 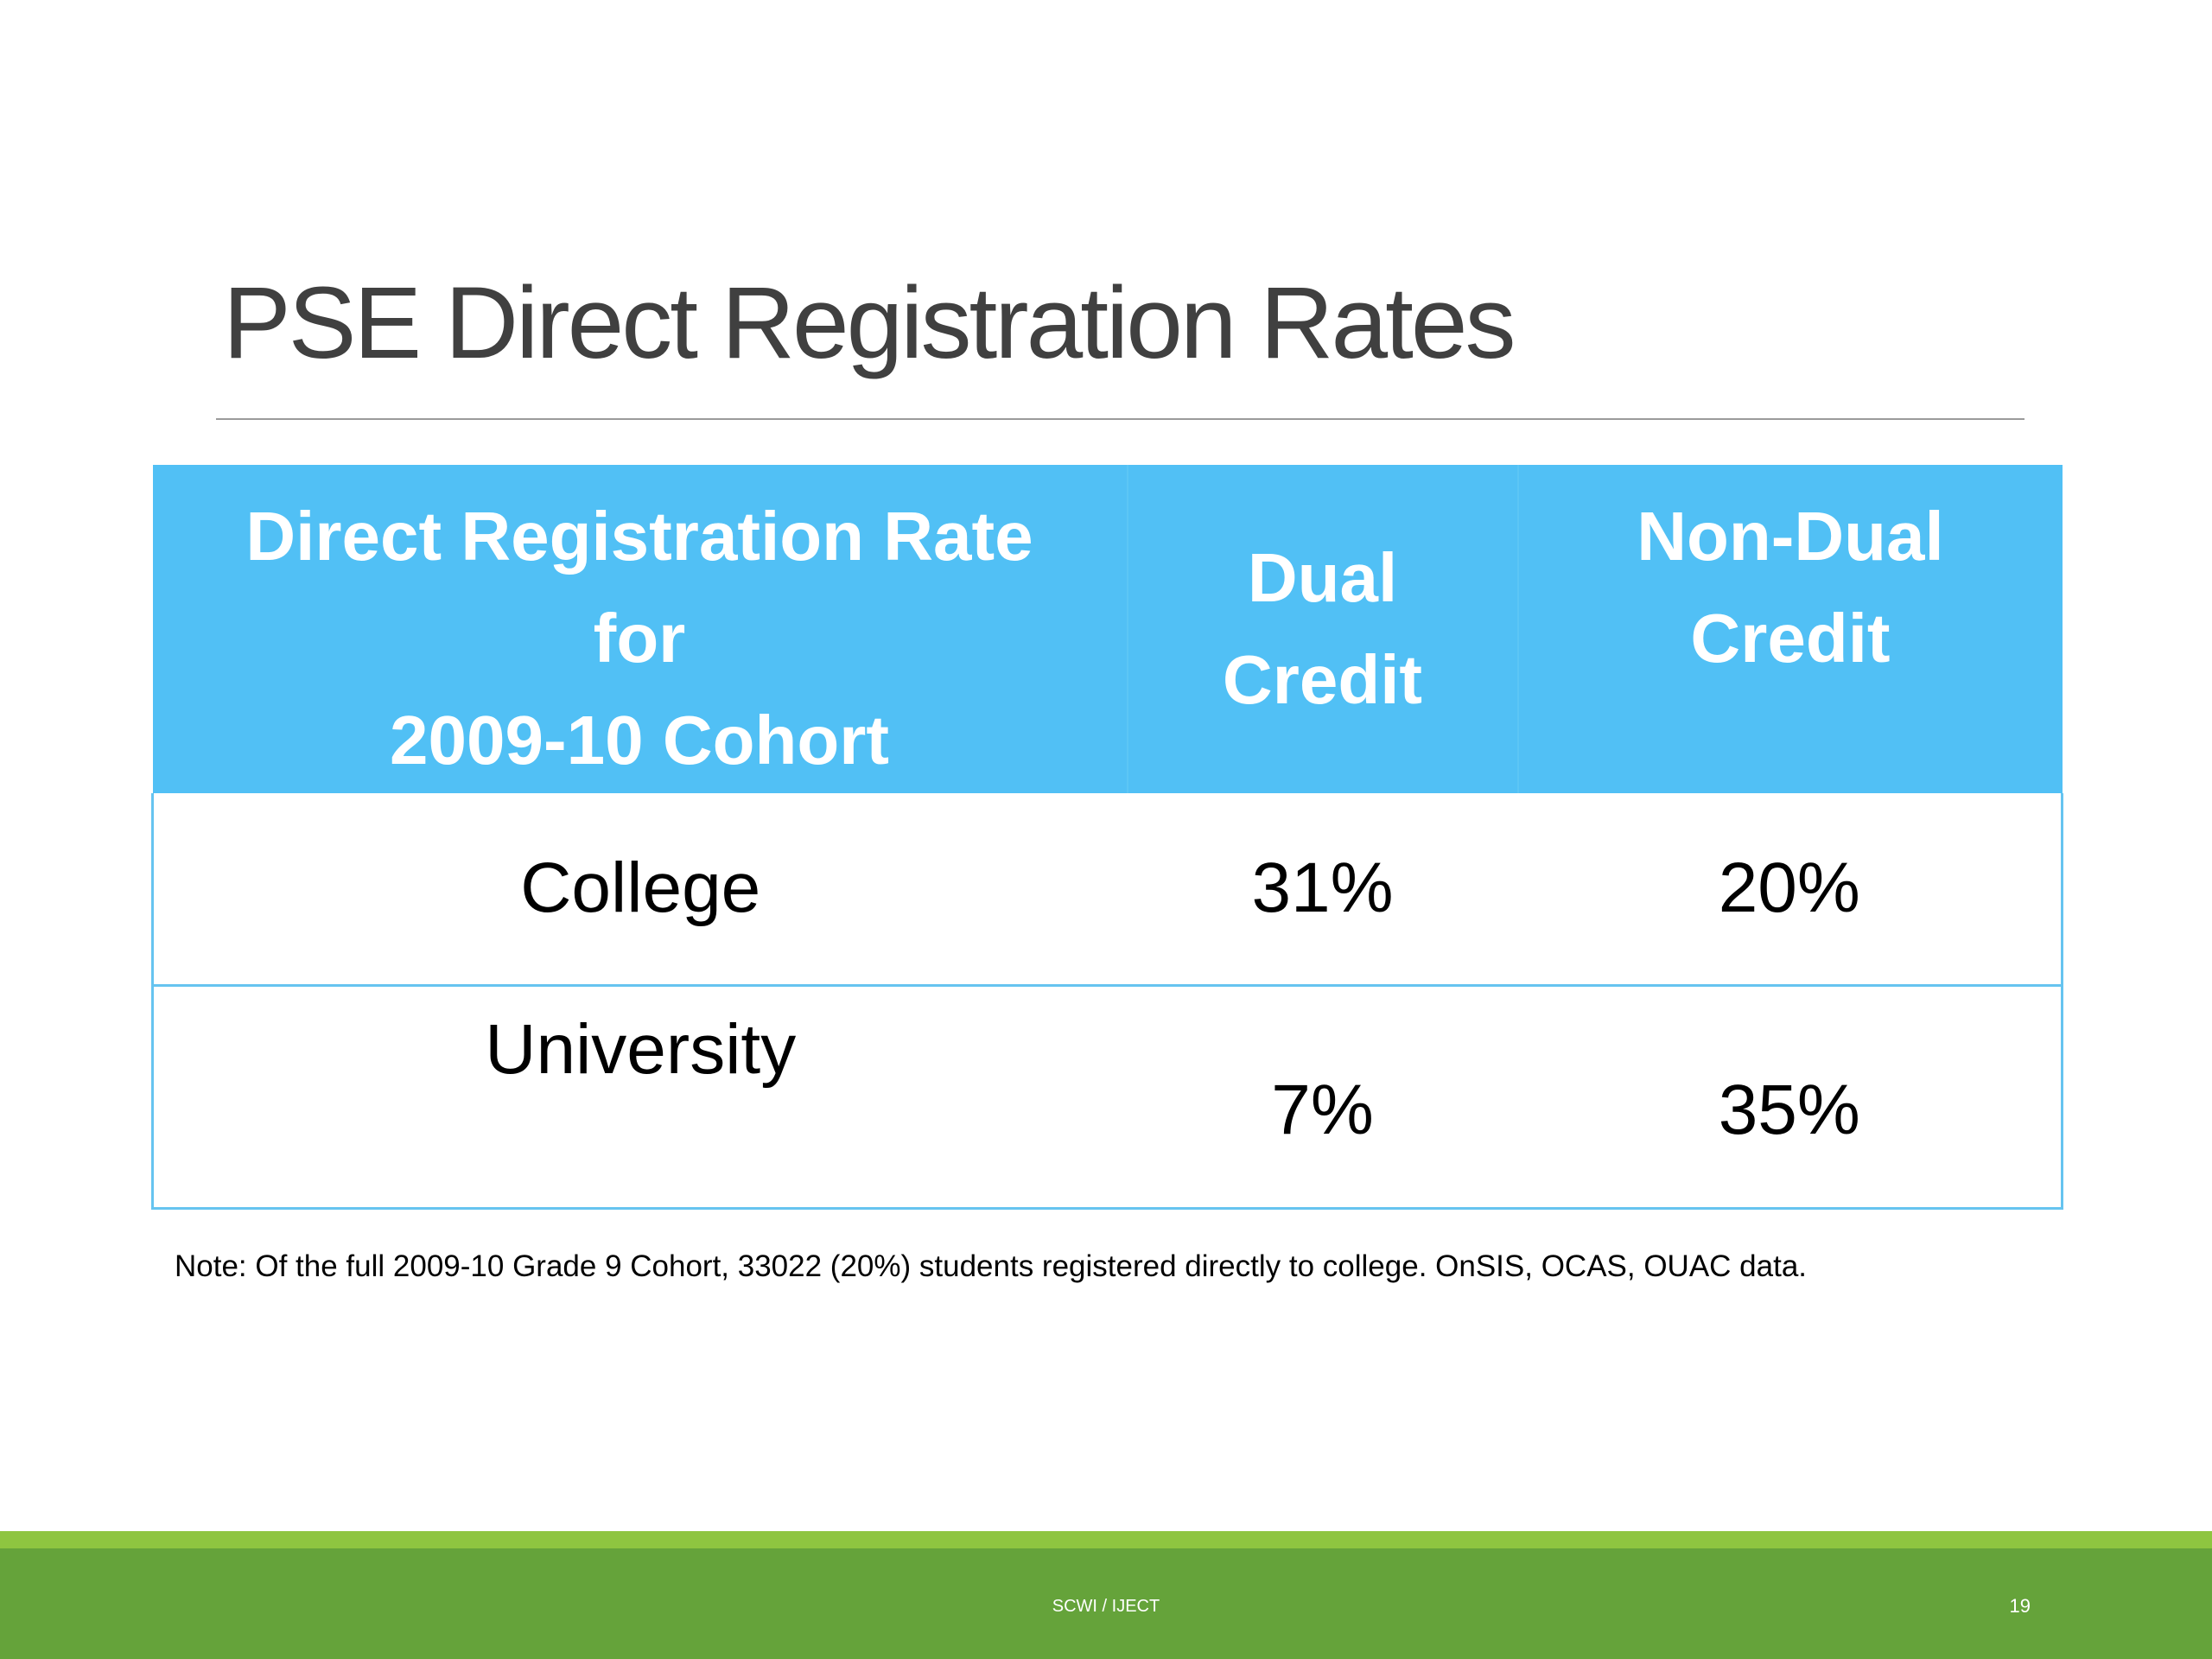 I want to click on row-label: University, so click(x=640, y=1097).